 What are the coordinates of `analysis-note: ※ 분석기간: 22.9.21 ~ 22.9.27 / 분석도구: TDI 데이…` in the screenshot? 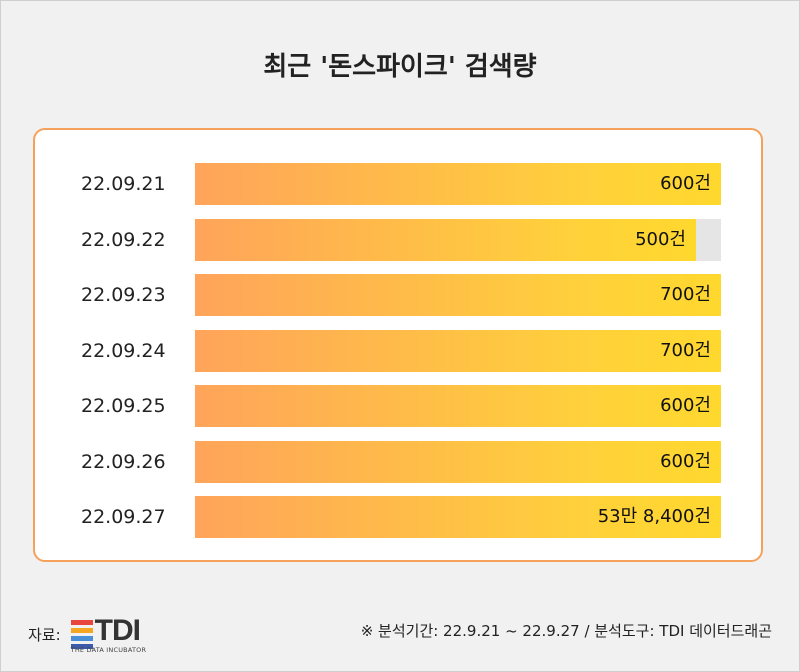 It's located at (566, 631).